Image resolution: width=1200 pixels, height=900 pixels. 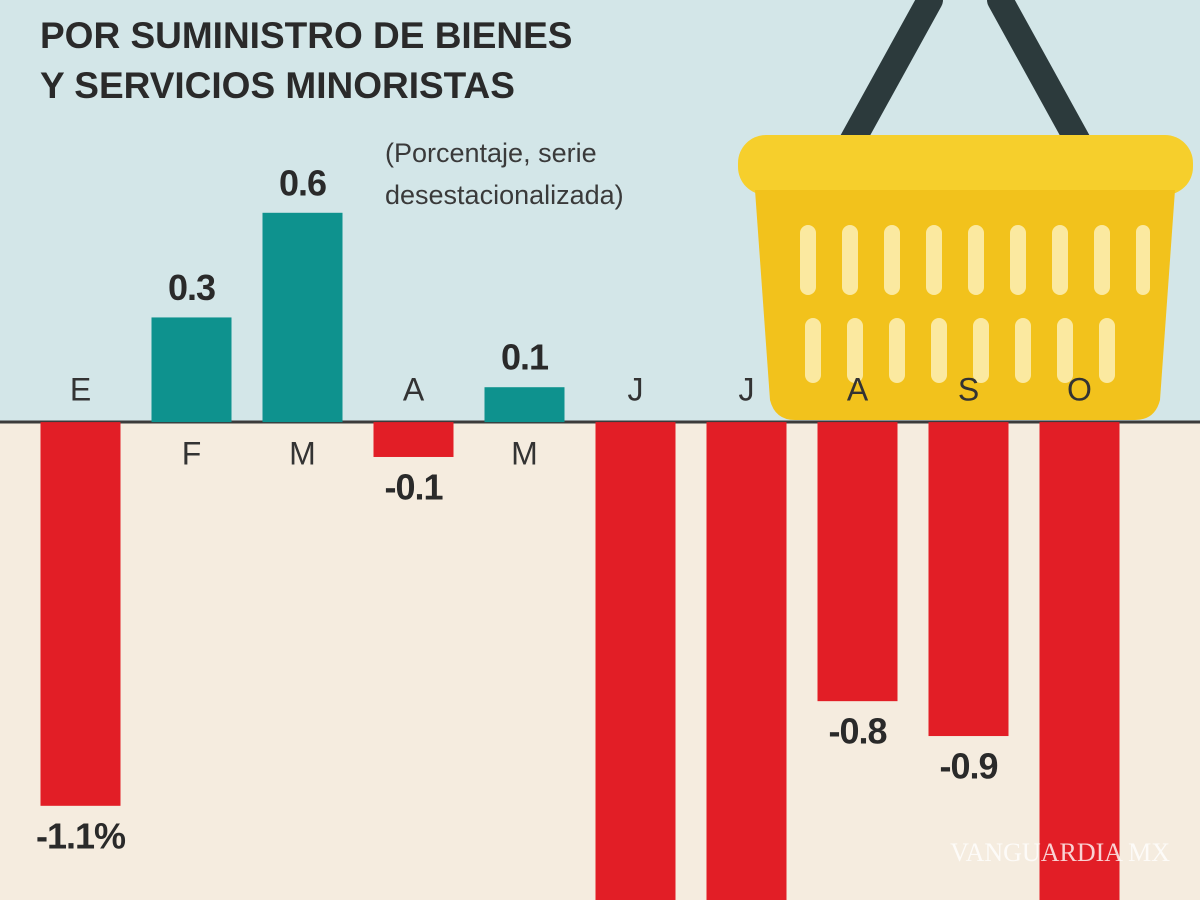 What do you see at coordinates (968, 766) in the screenshot?
I see `value-label: -0.9` at bounding box center [968, 766].